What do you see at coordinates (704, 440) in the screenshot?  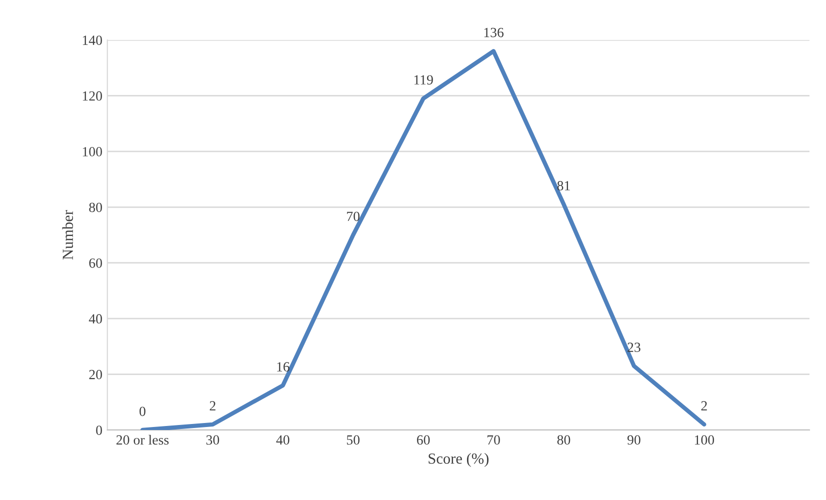 I see `x-tick-label: 100` at bounding box center [704, 440].